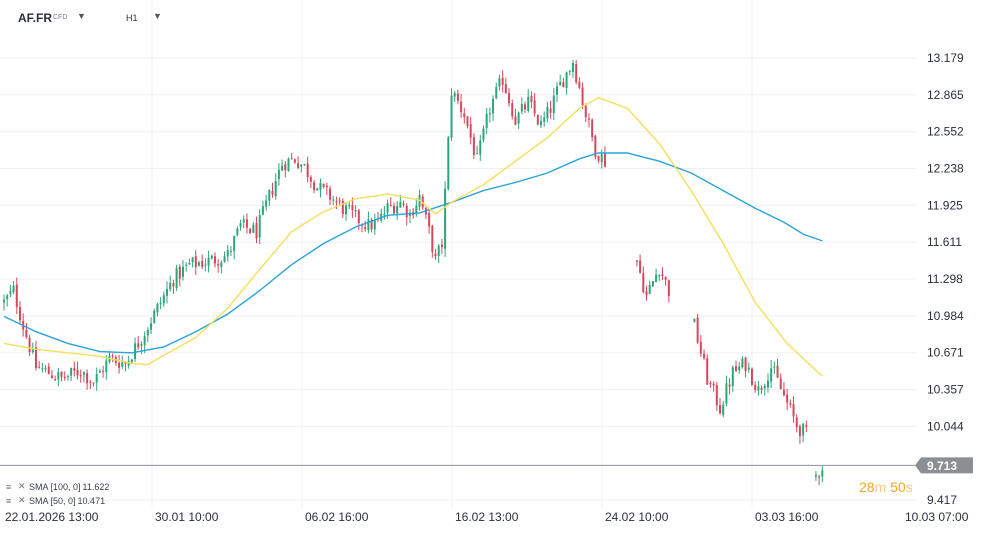  What do you see at coordinates (881, 487) in the screenshot?
I see `countdown-m-suffix: m` at bounding box center [881, 487].